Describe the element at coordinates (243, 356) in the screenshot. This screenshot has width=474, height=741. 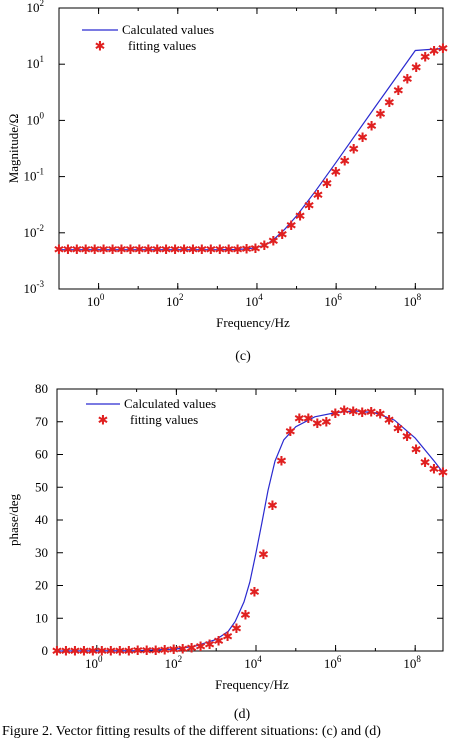
I see `panel-label: (c)` at that location.